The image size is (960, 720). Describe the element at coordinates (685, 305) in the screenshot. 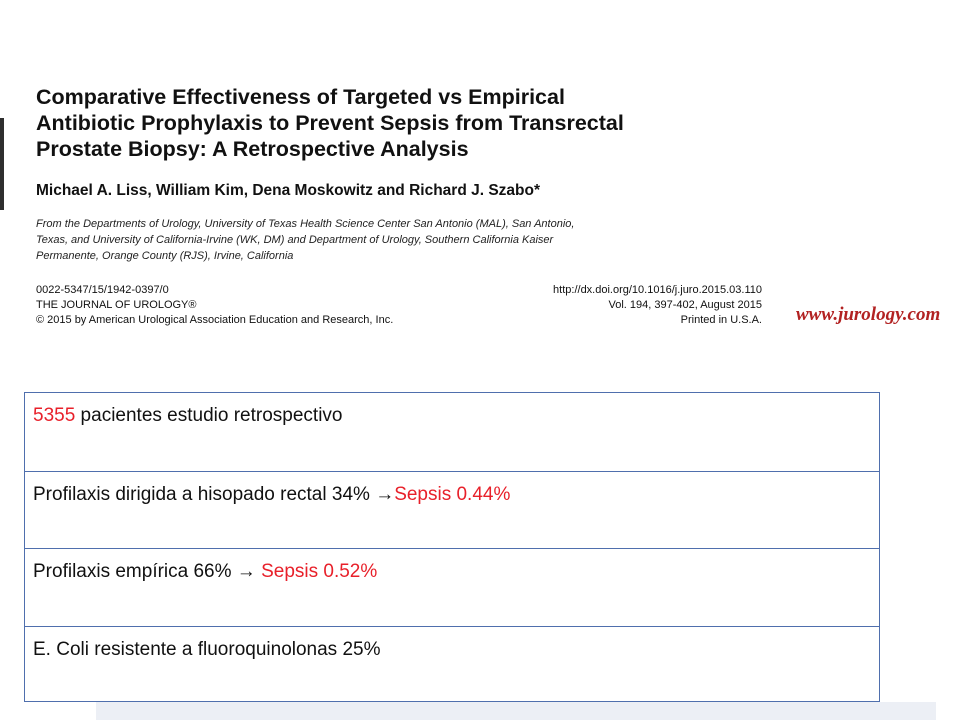

I see `volume-line: Vol. 194, 397-402, August 2015` at that location.